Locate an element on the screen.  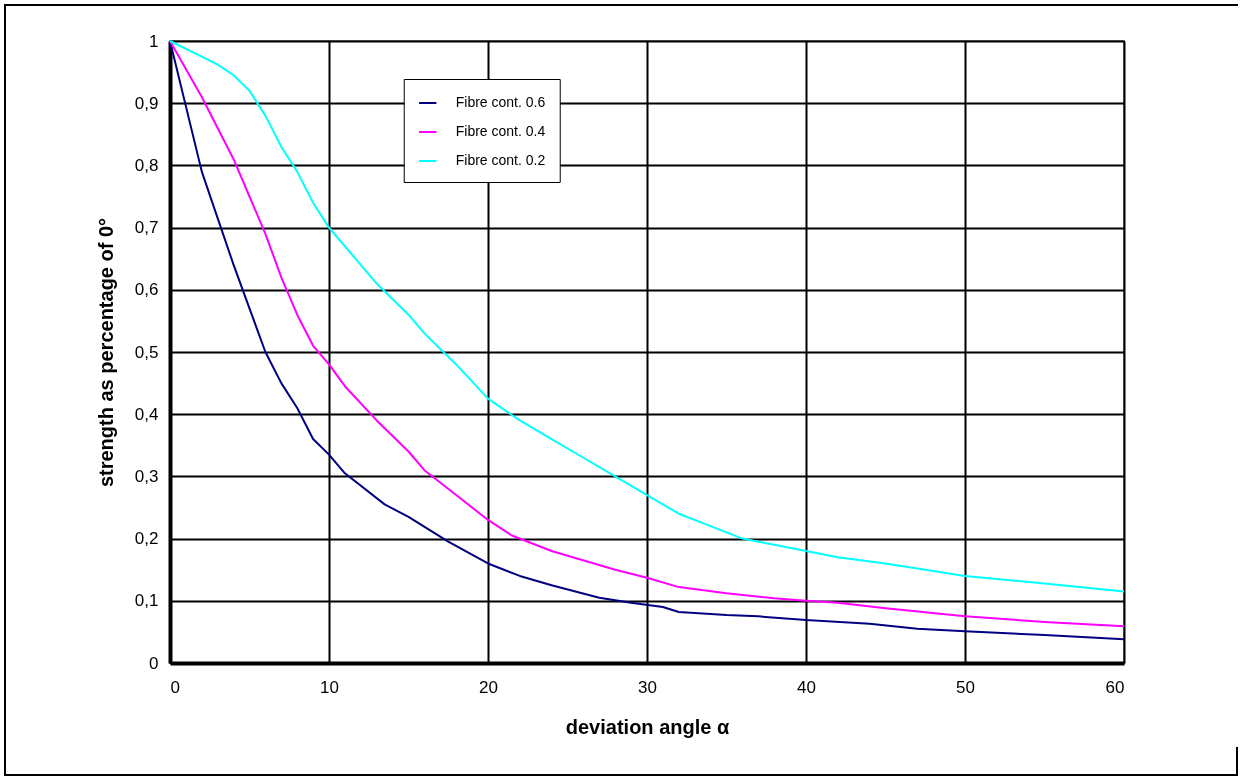
y-tick-label: 0,4 is located at coordinates (146, 414).